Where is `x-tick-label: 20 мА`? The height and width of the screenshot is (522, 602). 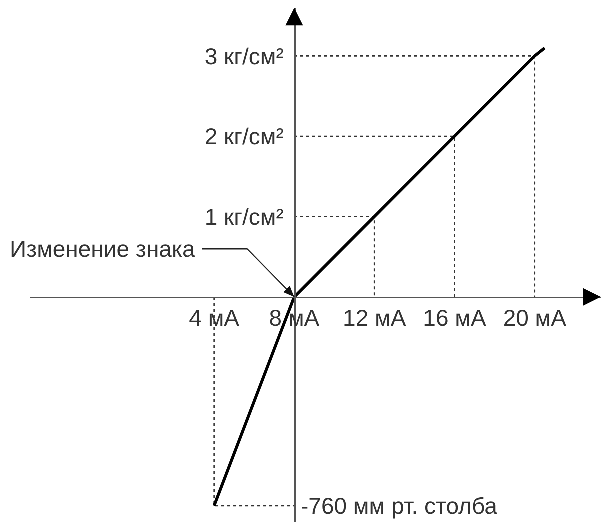 x-tick-label: 20 мА is located at coordinates (535, 318).